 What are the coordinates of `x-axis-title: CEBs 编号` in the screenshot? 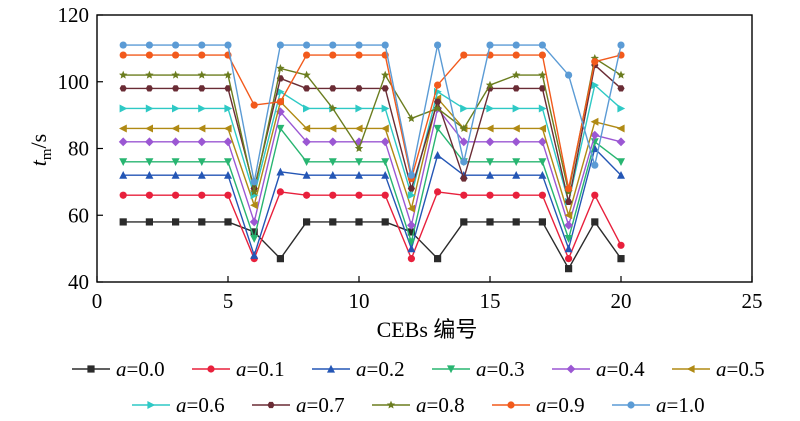 It's located at (427, 329).